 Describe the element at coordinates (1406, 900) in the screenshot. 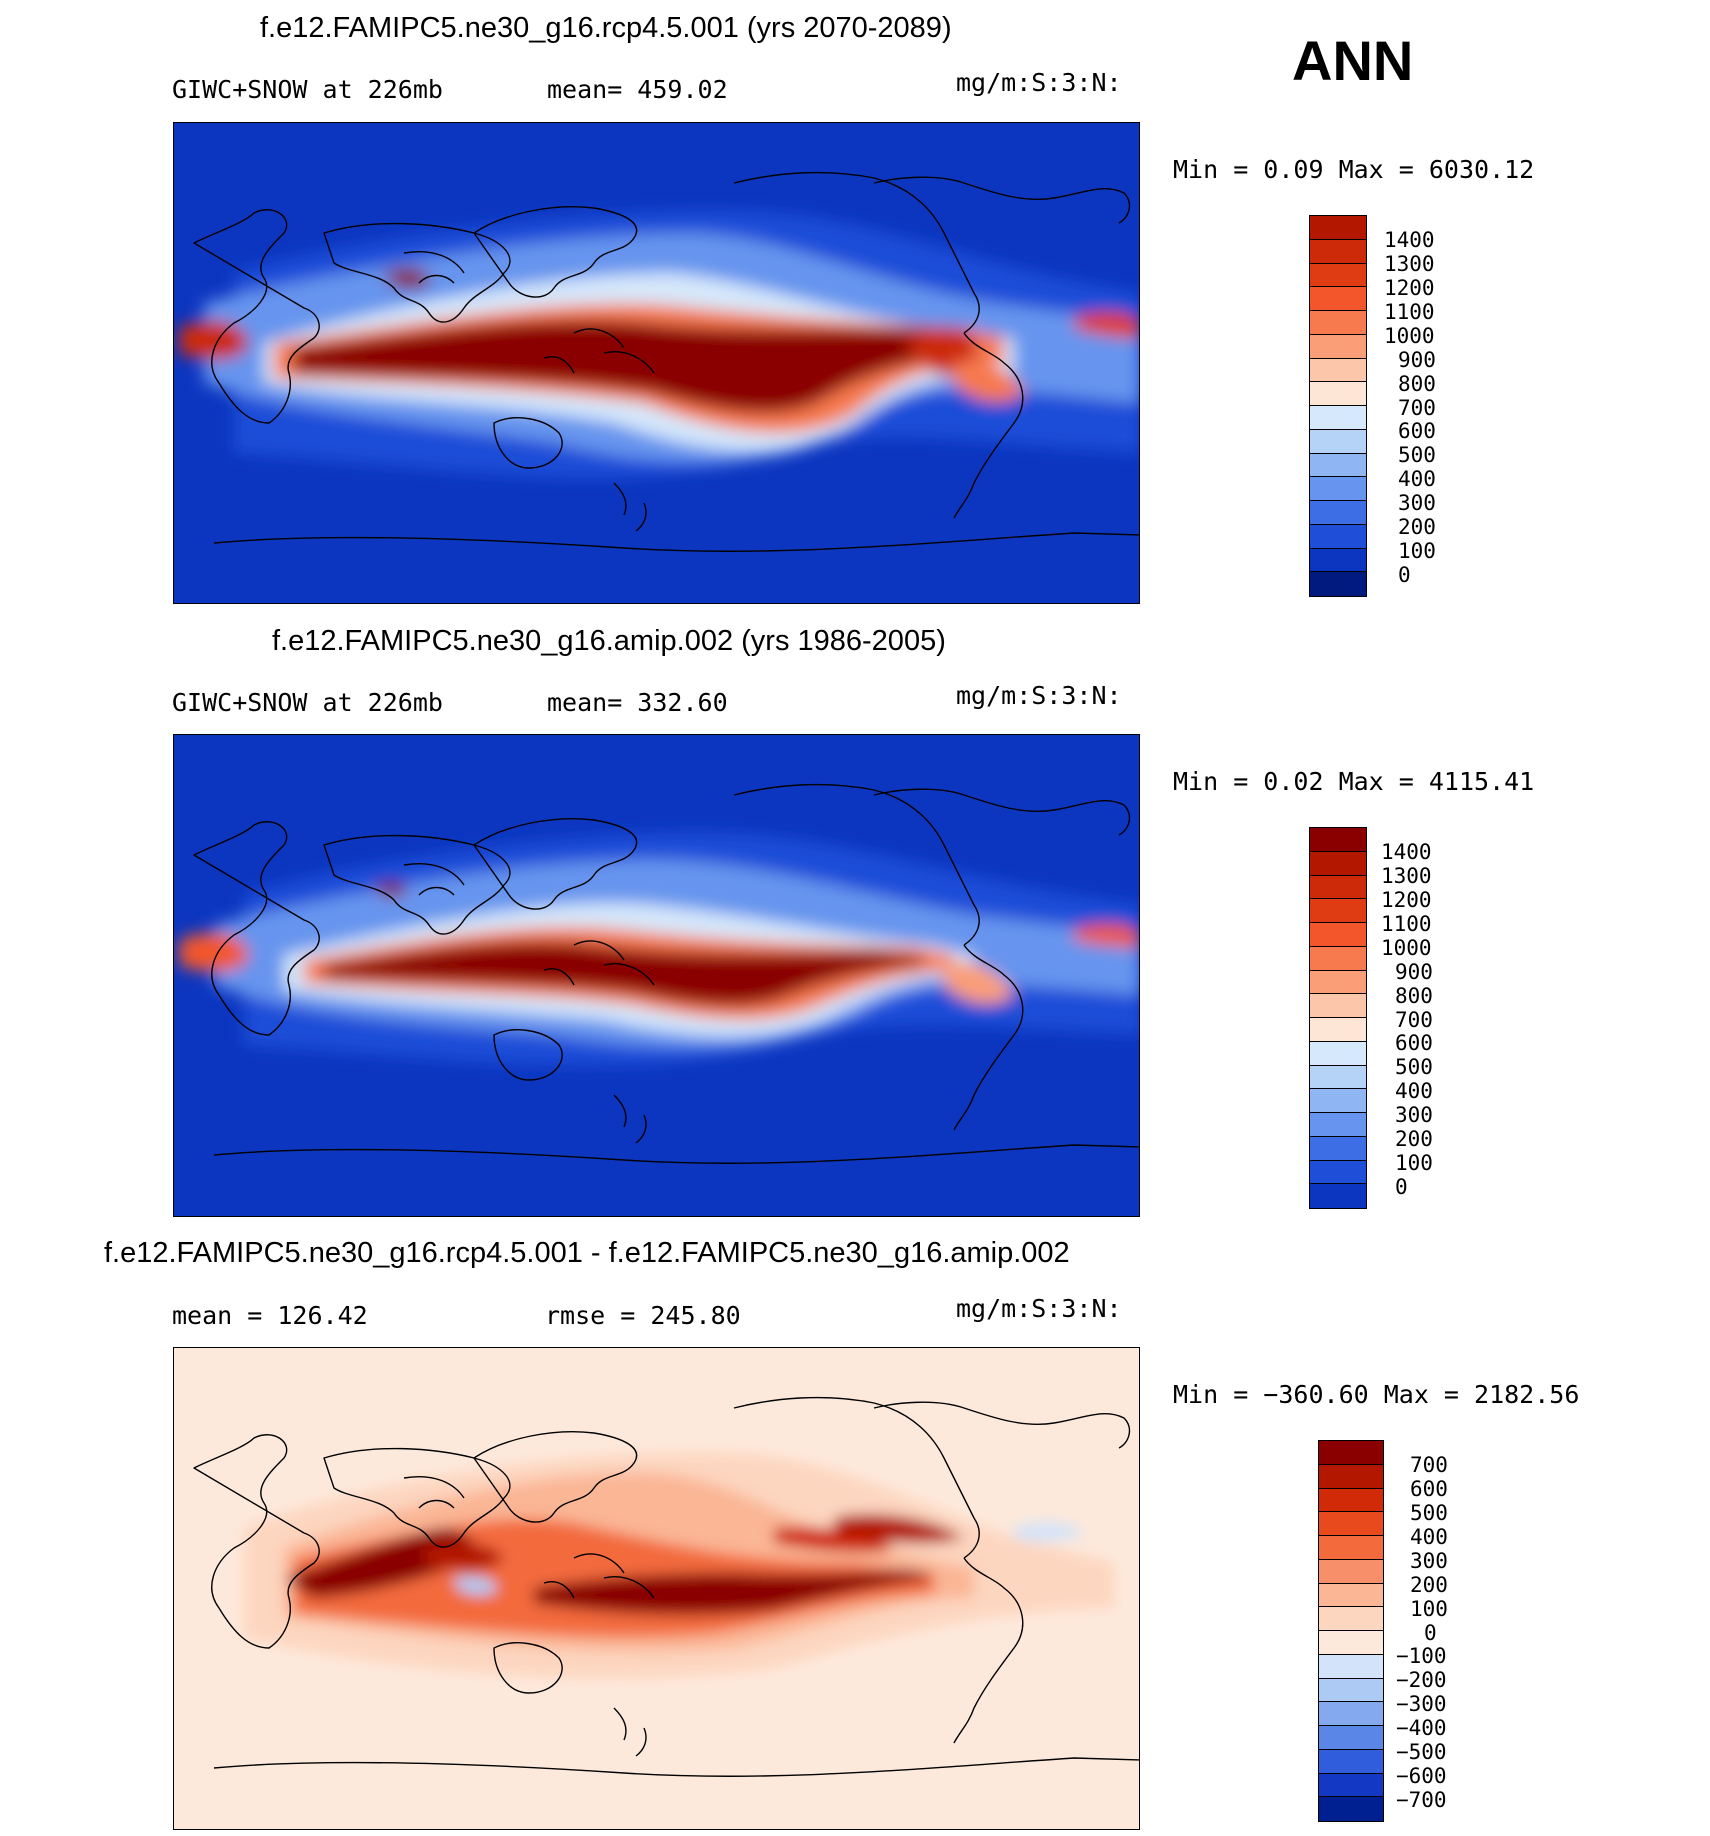

I see `panel2-colorbar-label: 1200` at that location.